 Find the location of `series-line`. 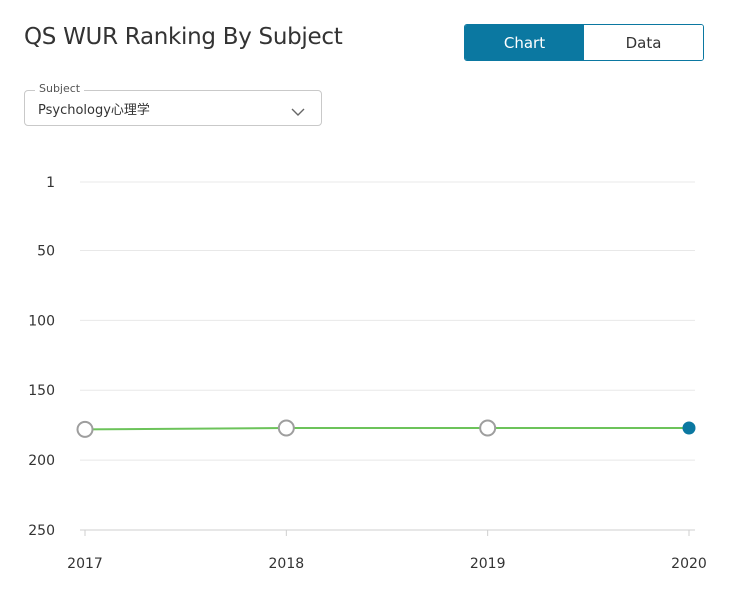

series-line is located at coordinates (386, 428).